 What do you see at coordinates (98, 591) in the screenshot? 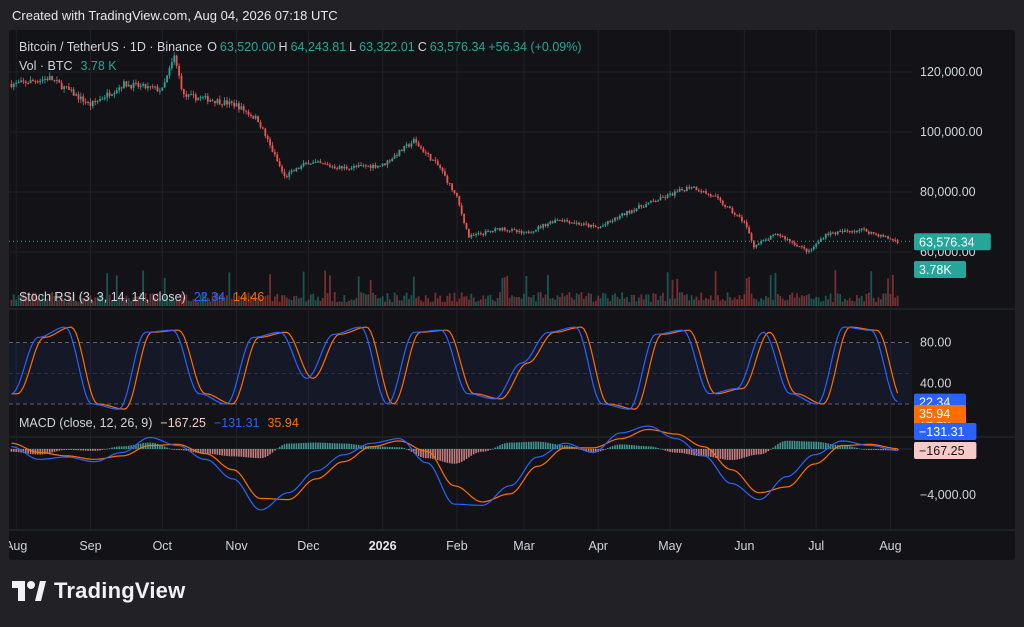
I see `brand: TradingView` at bounding box center [98, 591].